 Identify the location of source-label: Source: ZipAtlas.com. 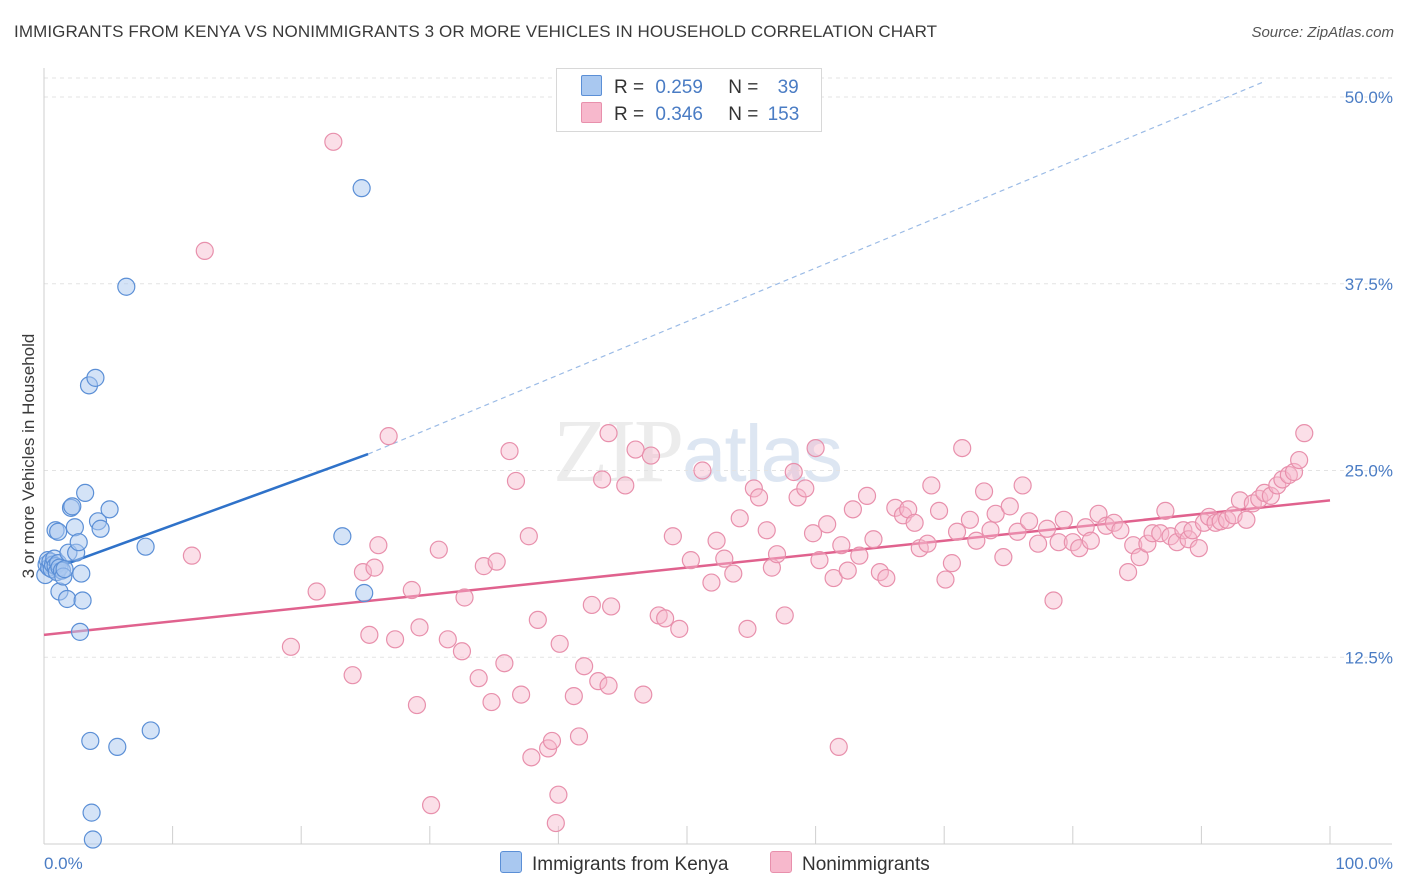
(1322, 32).